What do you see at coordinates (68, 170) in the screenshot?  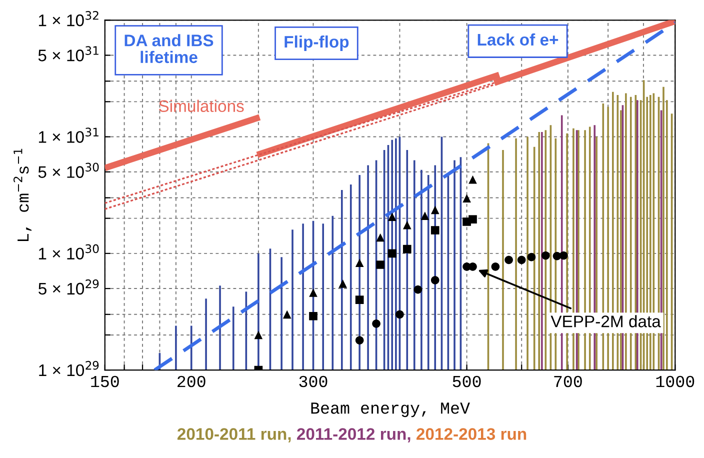 I see `y-tick-label: 5 × 10$^{30}$` at bounding box center [68, 170].